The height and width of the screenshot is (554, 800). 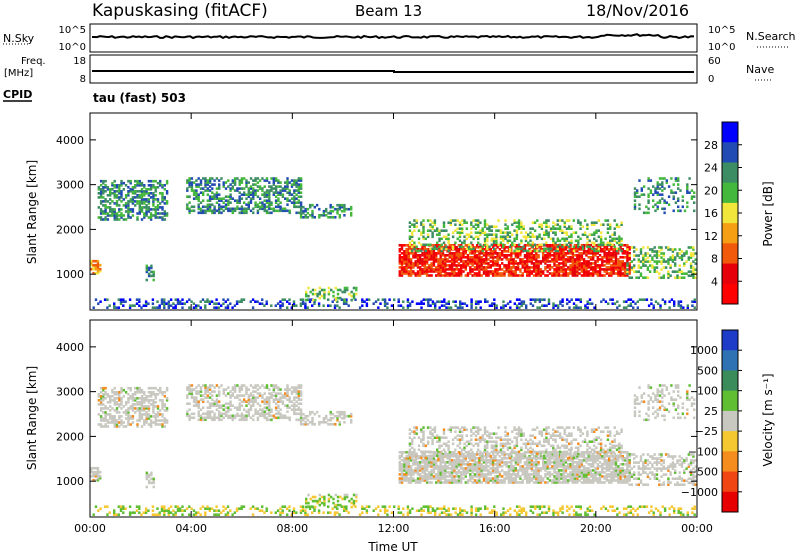 What do you see at coordinates (393, 69) in the screenshot?
I see `freq-panel` at bounding box center [393, 69].